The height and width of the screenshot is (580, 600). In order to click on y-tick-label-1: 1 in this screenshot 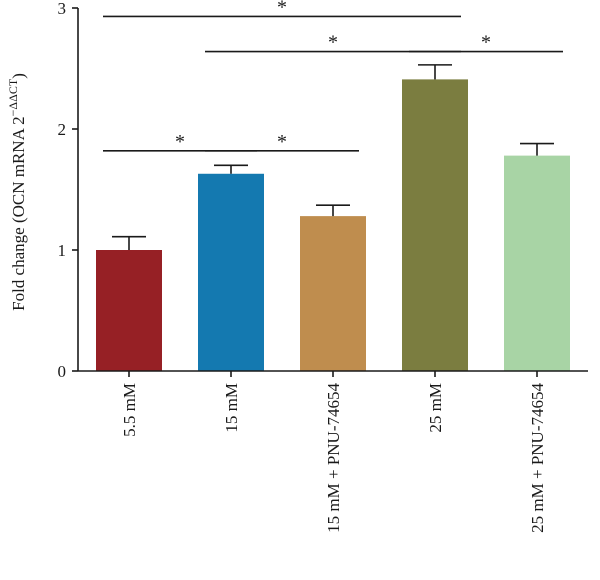, I will do `click(62, 250)`.